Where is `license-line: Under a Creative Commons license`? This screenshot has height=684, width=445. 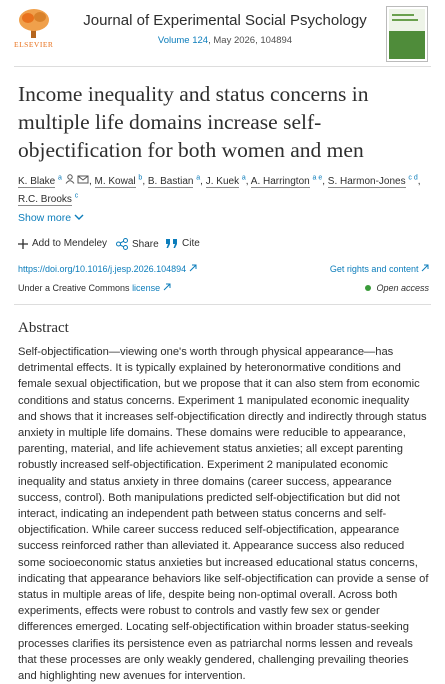
license-line: Under a Creative Commons license is located at coordinates (94, 288).